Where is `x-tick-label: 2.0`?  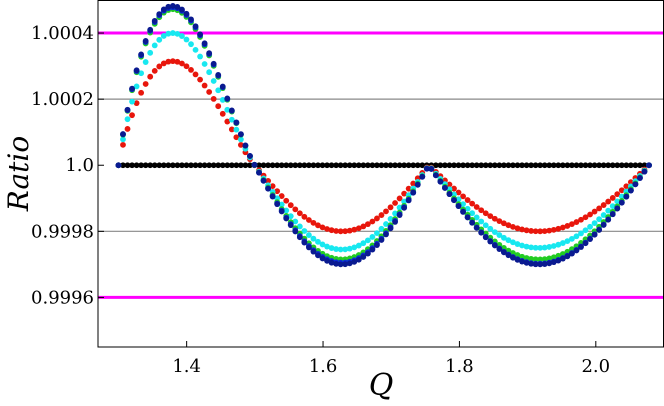 x-tick-label: 2.0 is located at coordinates (595, 366).